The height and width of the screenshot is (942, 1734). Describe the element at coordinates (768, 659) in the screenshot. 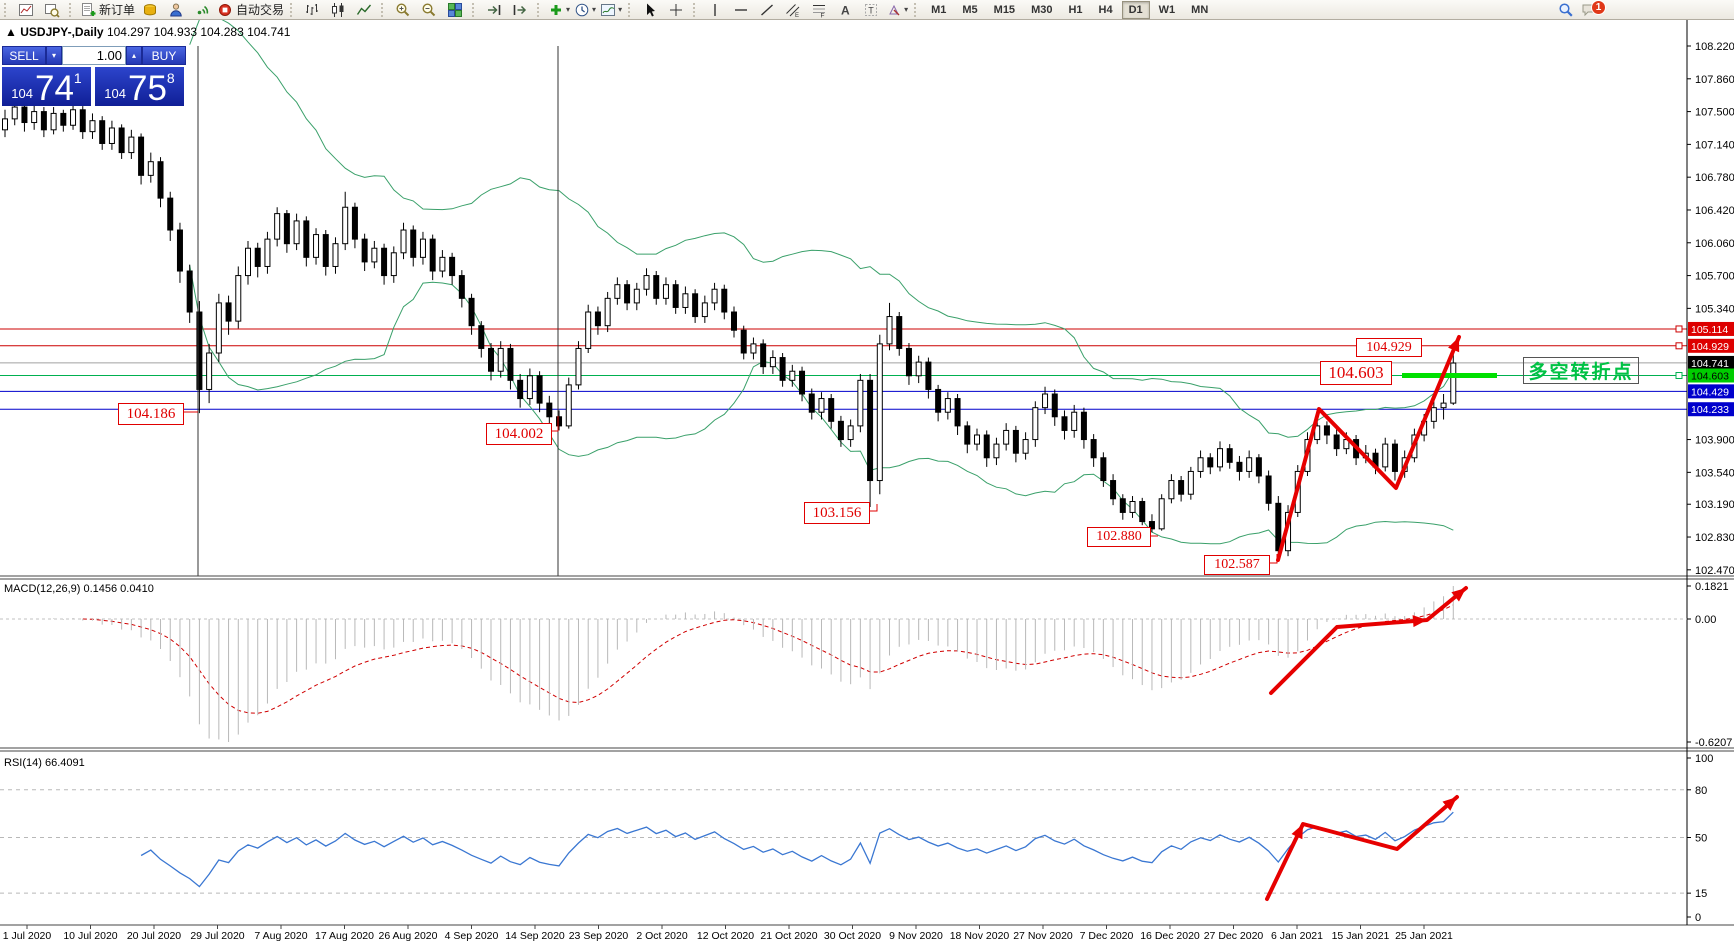

I see `macd-signal-line` at that location.